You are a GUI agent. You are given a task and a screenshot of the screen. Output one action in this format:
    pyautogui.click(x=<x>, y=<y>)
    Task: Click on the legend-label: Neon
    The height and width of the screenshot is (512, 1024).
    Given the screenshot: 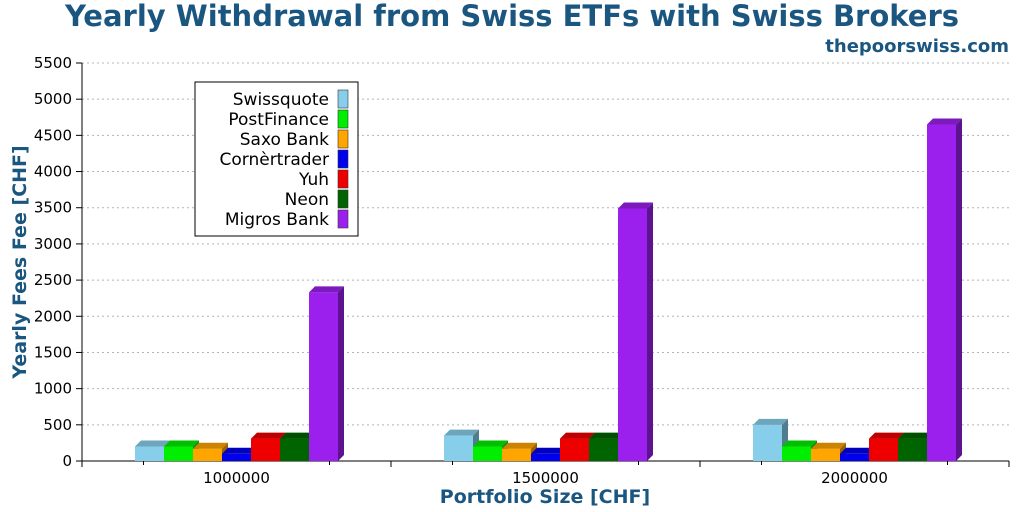 What is the action you would take?
    pyautogui.click(x=307, y=200)
    